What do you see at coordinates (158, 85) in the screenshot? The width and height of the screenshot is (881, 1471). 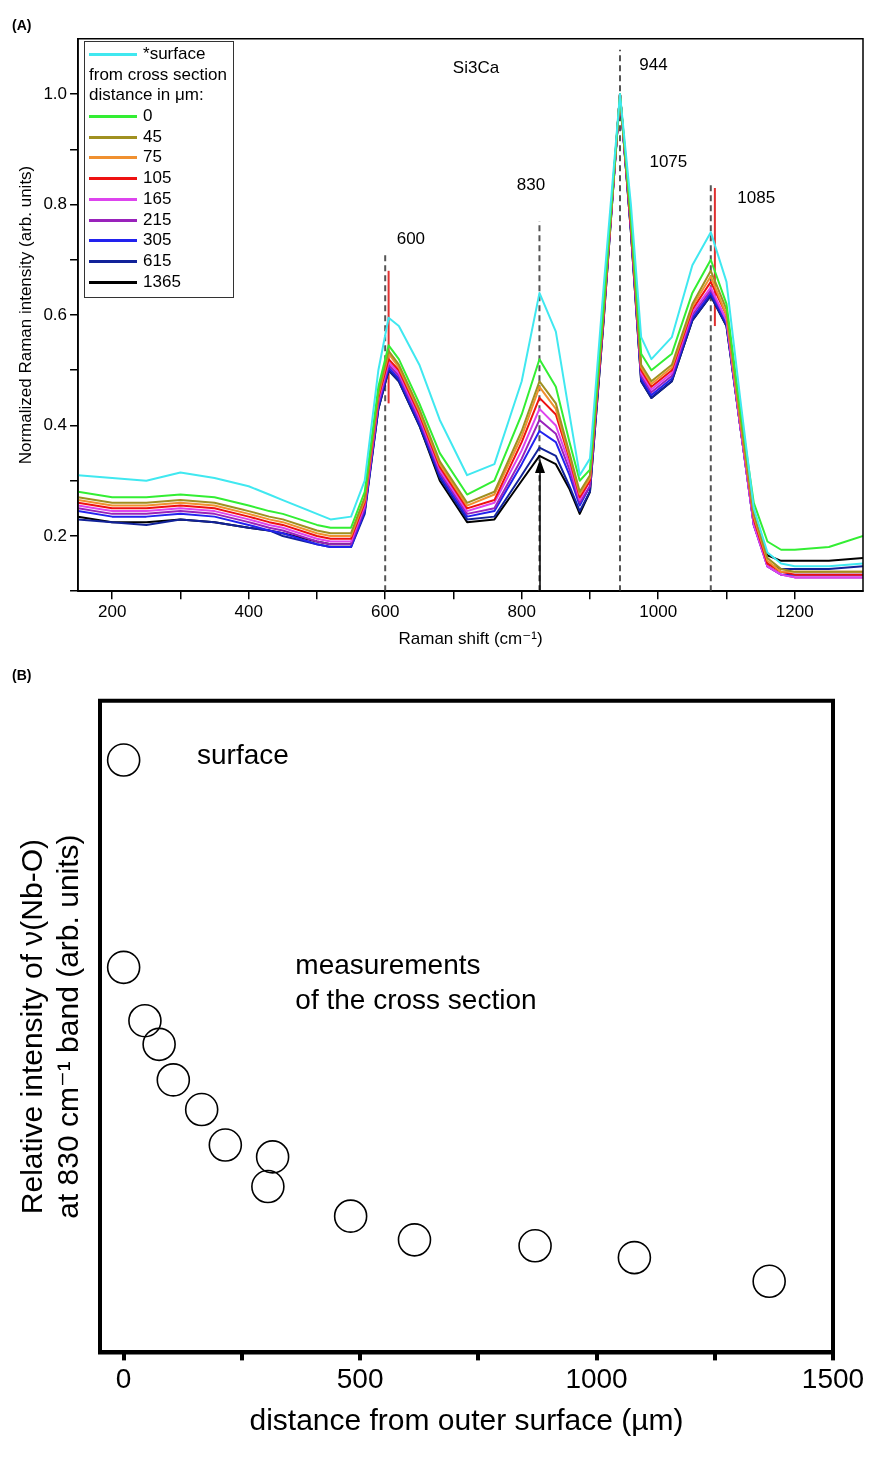 I see `legend-title: from cross section distance in μm:` at bounding box center [158, 85].